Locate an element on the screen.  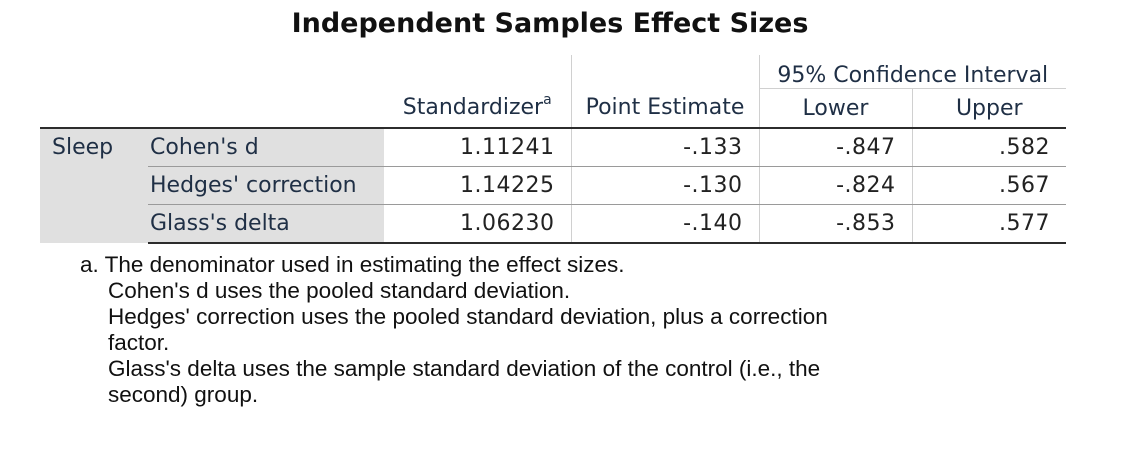
table-row: Glass's delta 1.06230 -.140 -.853 .577 is located at coordinates (553, 224).